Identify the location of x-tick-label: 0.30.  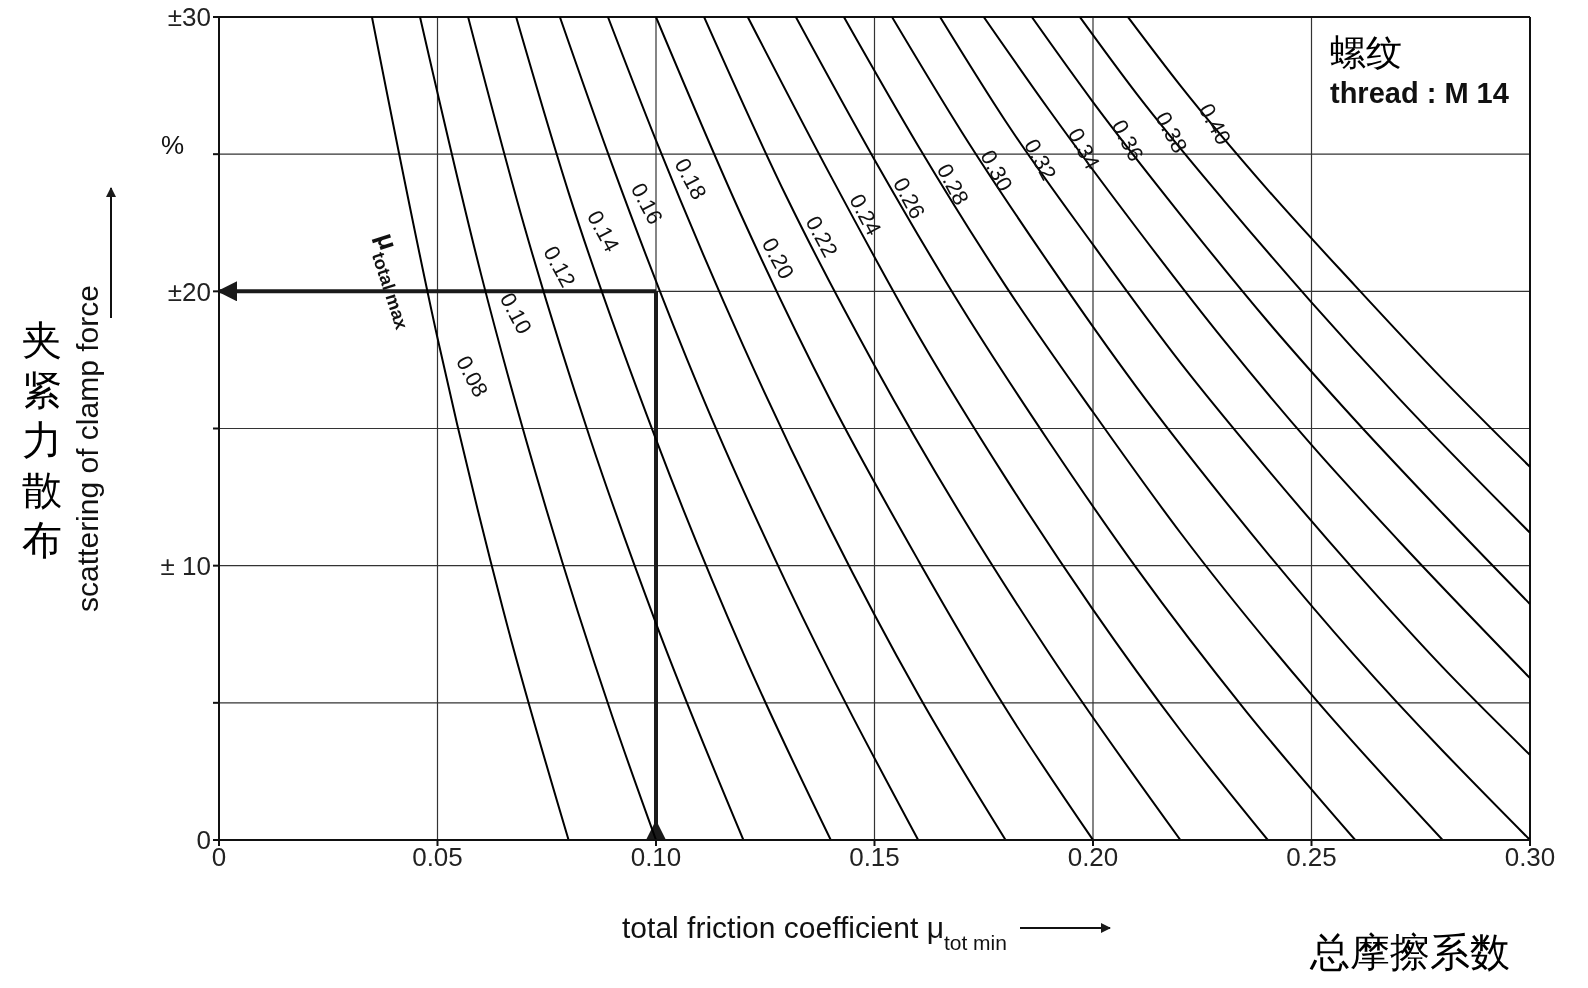
(1530, 857).